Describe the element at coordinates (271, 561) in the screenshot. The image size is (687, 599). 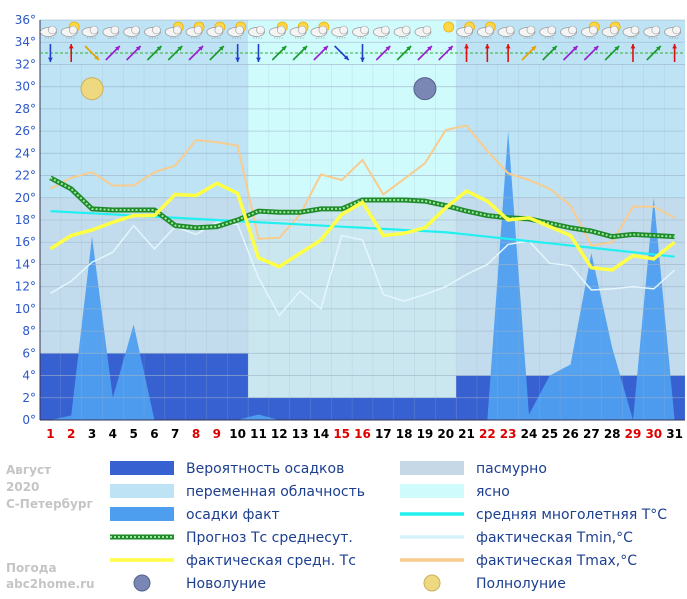
I see `legend-label: фактическая средн. Тс` at that location.